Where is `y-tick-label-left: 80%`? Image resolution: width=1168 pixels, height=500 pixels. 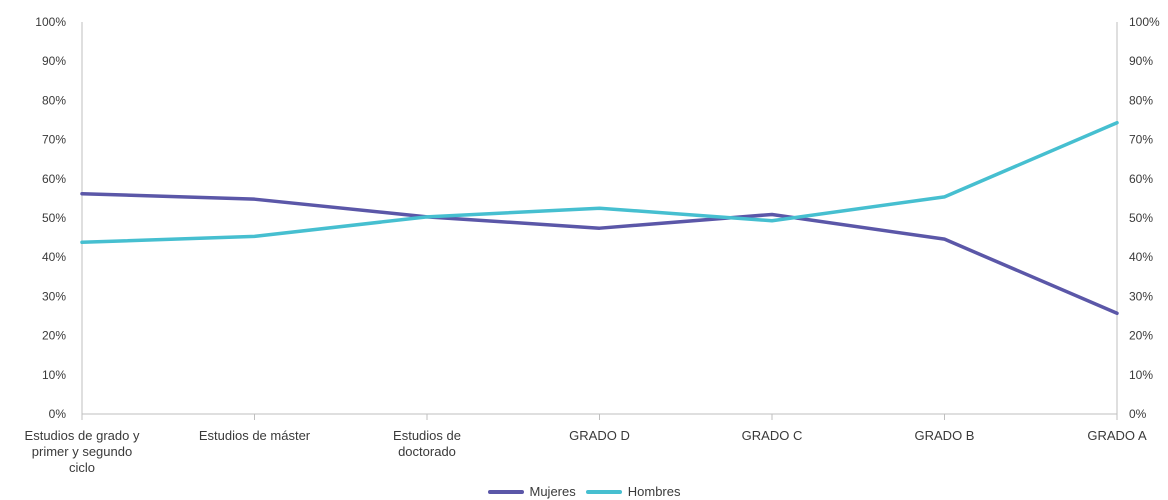 y-tick-label-left: 80% is located at coordinates (54, 100).